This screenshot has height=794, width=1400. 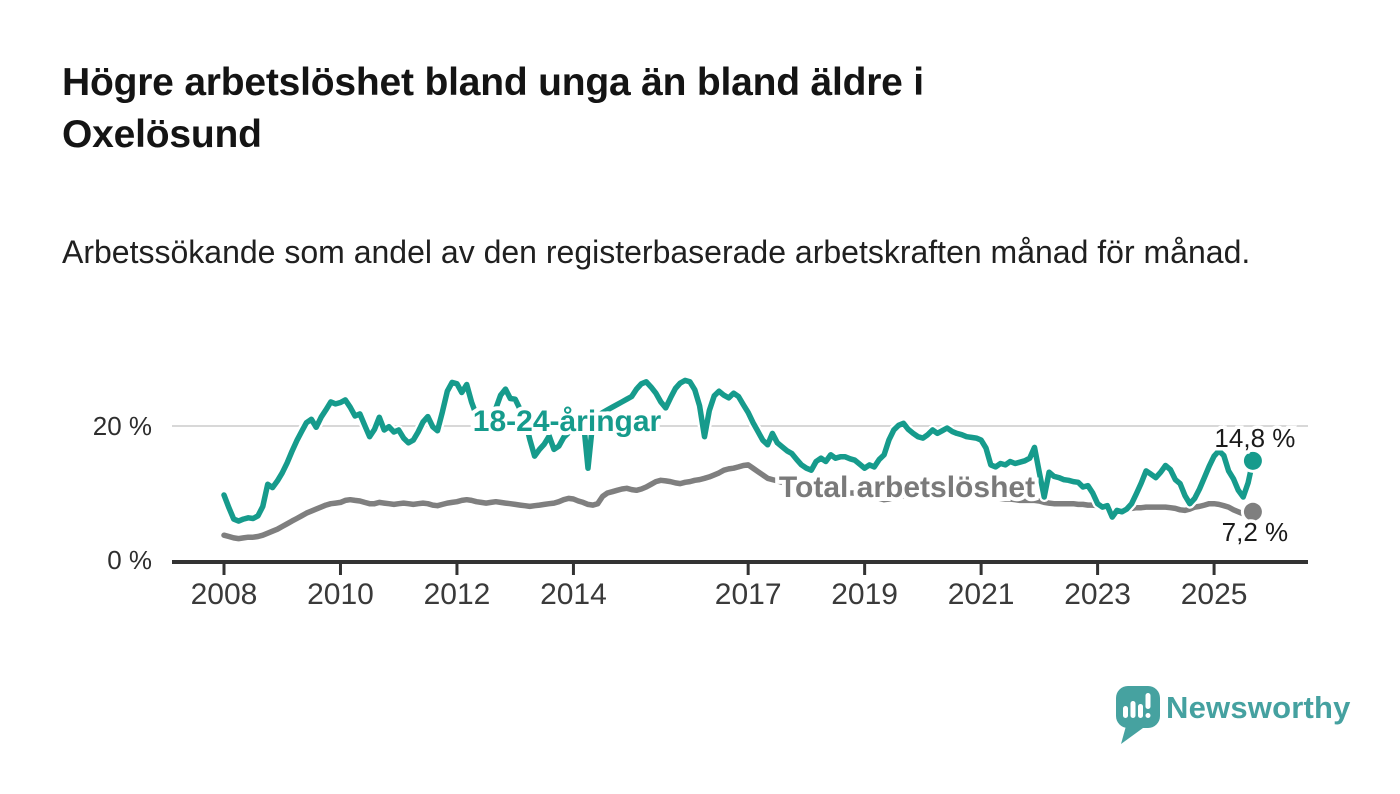 I want to click on series-end-value-youth: 14,8 %, so click(x=1254, y=438).